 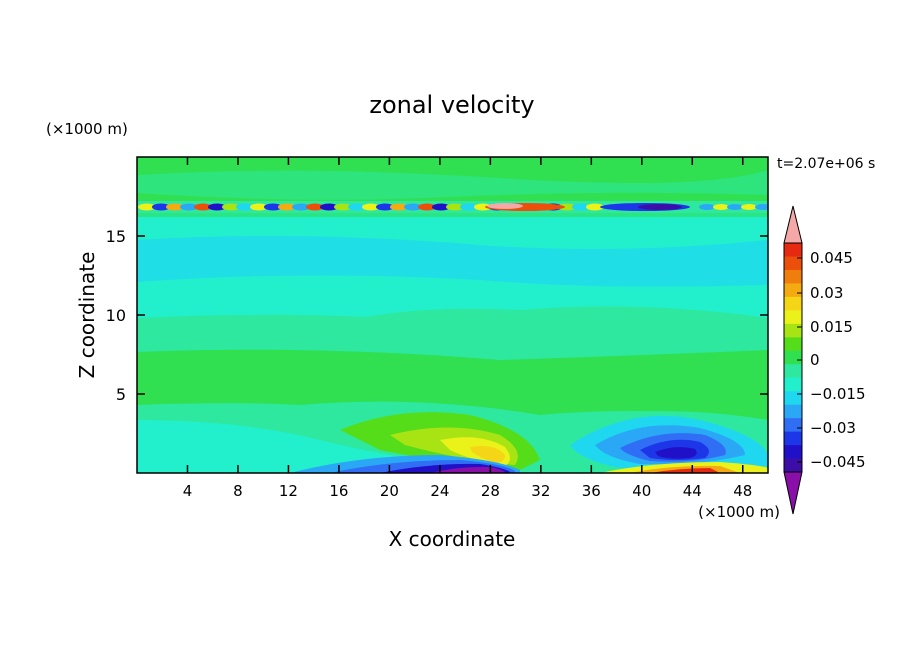 What do you see at coordinates (826, 164) in the screenshot?
I see `time-label: t=2.07e+06 s` at bounding box center [826, 164].